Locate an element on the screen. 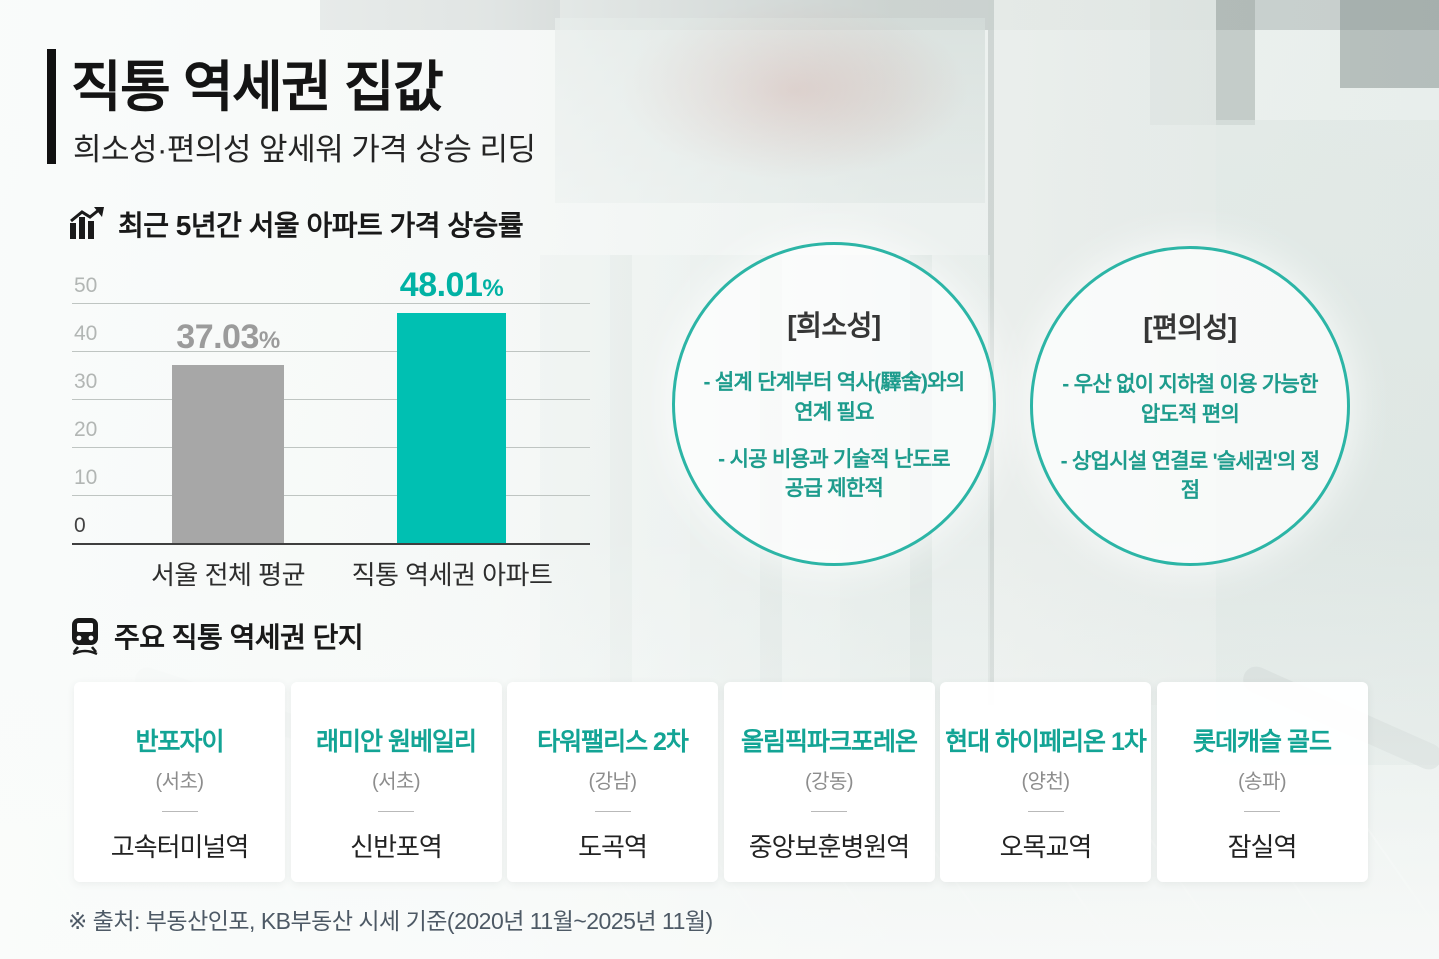 This screenshot has height=959, width=1439. complex-district: (송파) is located at coordinates (1262, 782).